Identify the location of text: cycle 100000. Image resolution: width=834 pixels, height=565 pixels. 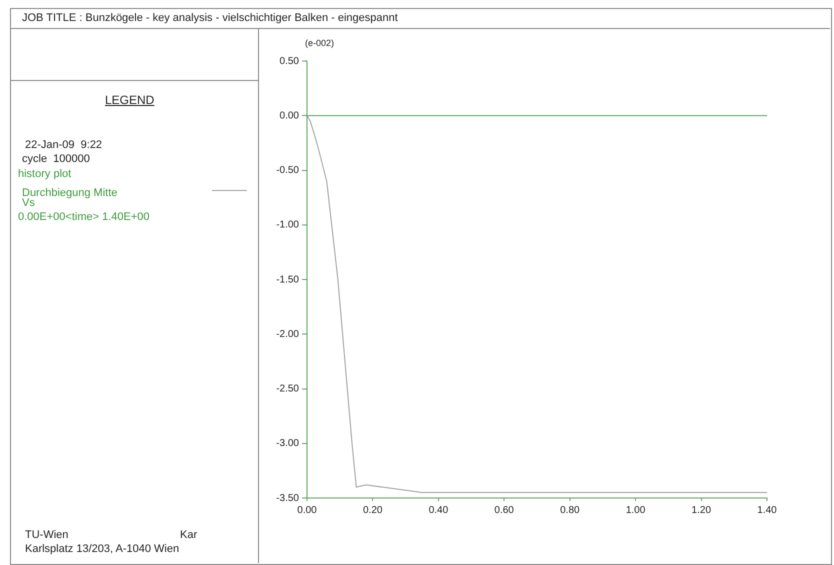
(56, 159).